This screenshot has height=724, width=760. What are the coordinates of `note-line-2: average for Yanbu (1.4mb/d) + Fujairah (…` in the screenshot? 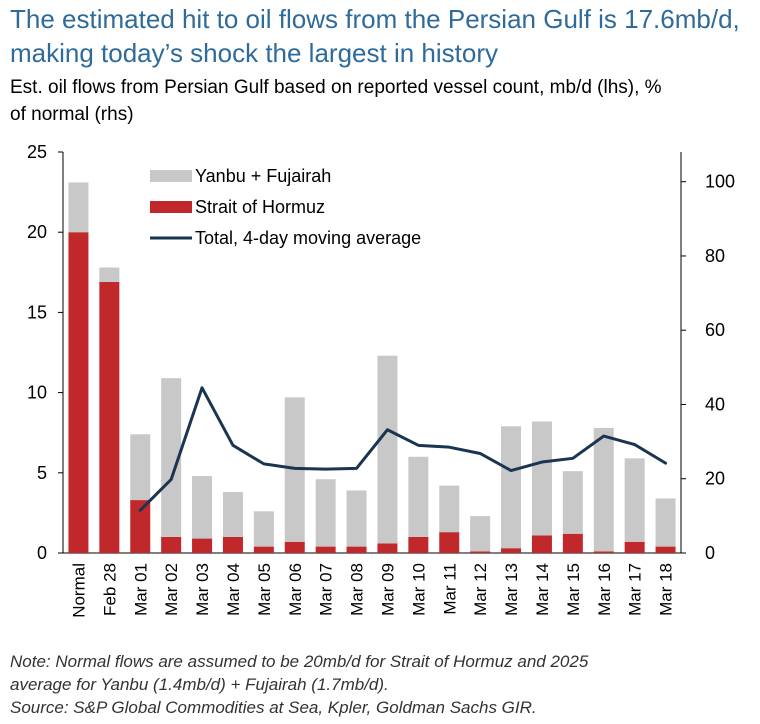 It's located at (199, 684).